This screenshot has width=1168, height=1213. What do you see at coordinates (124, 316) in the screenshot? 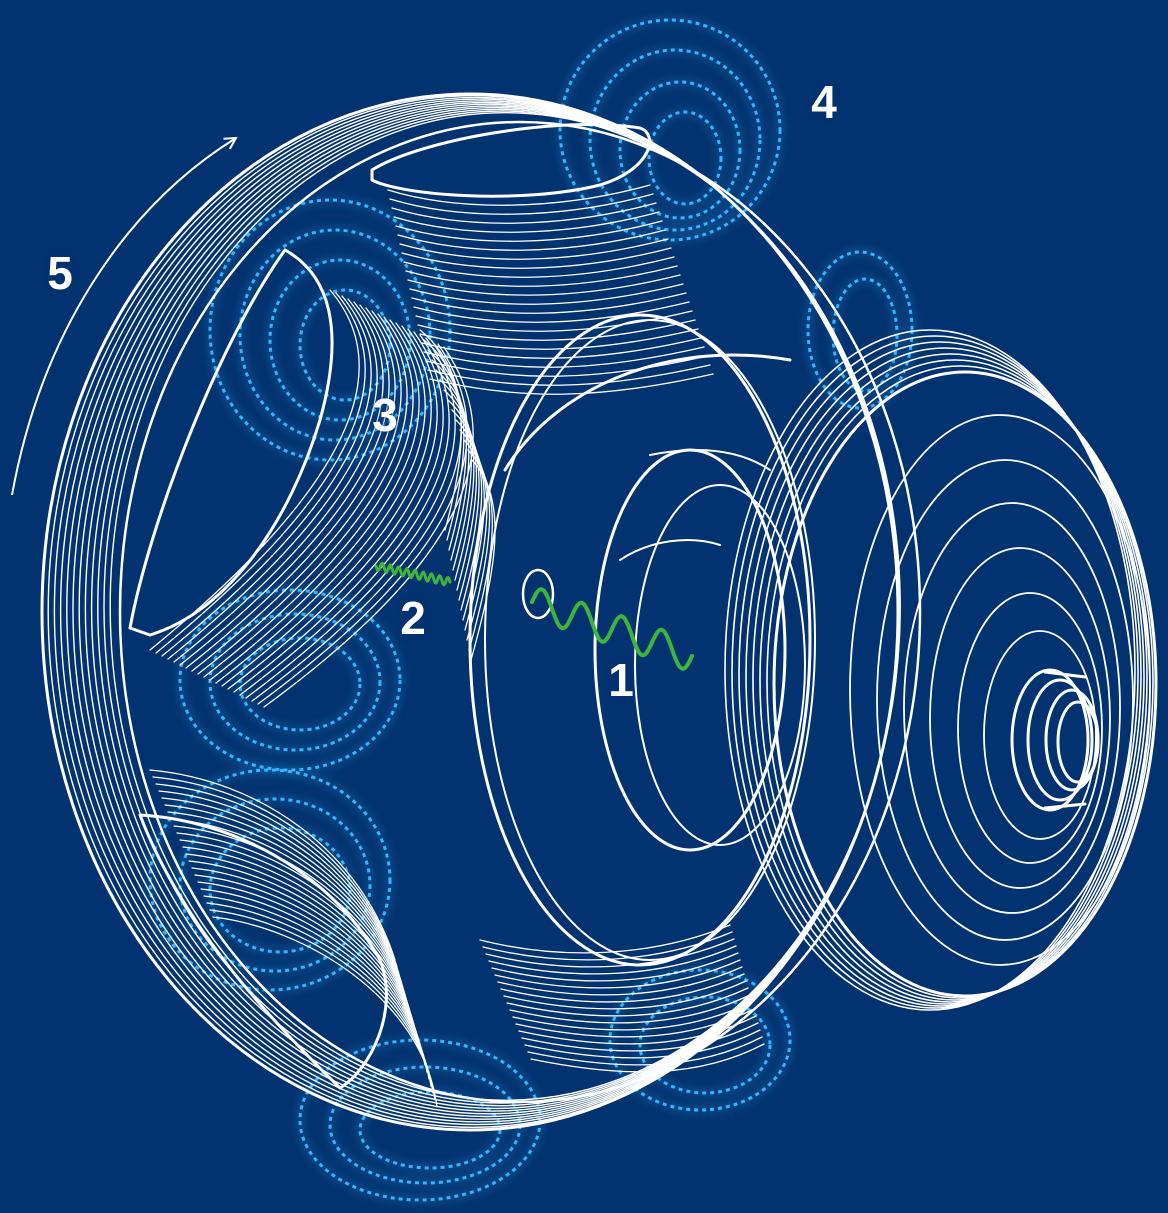
I see `rotation-arrow-icon` at bounding box center [124, 316].